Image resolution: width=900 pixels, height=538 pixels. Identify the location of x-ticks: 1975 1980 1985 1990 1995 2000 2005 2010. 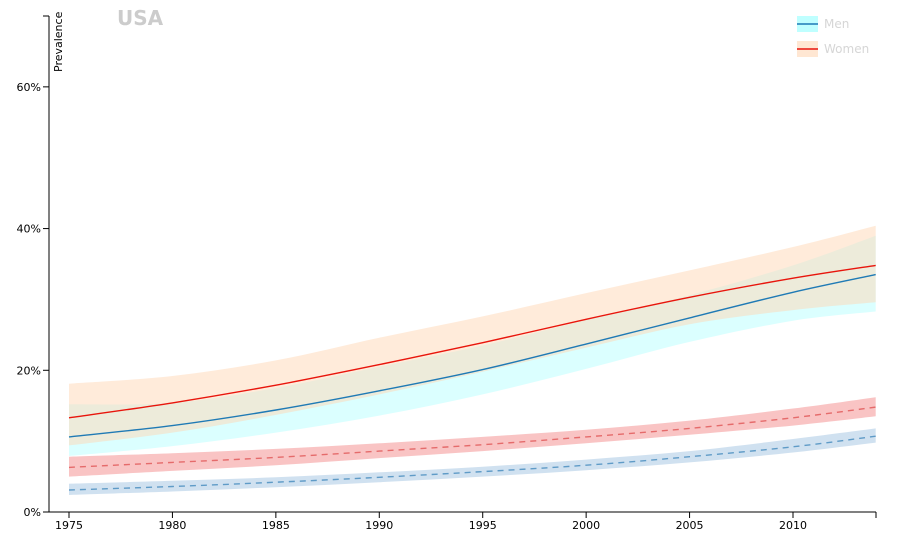
(431, 522).